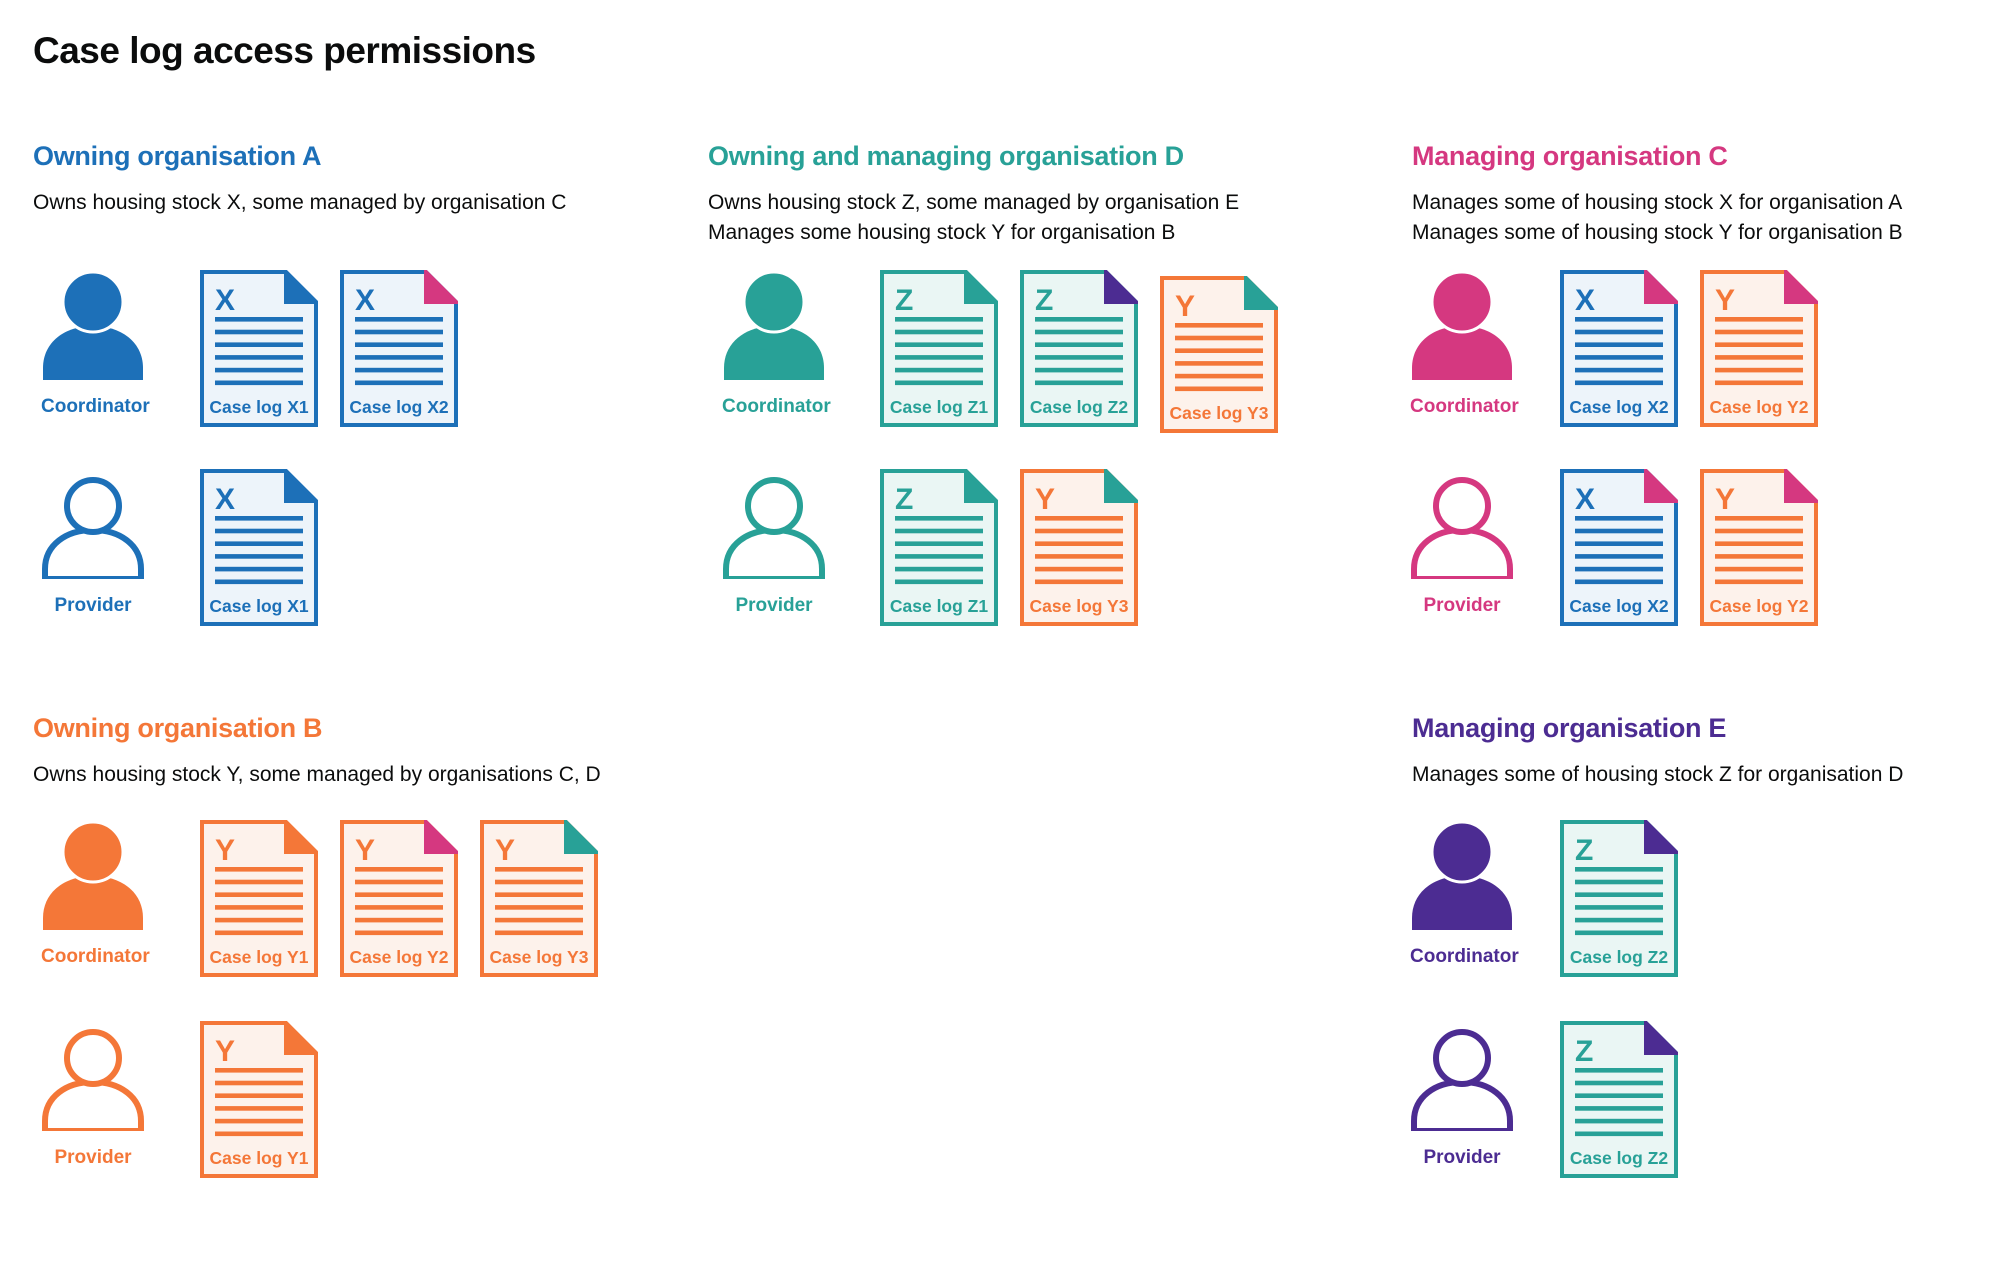  Describe the element at coordinates (284, 50) in the screenshot. I see `page-title: Case log access permissions` at that location.